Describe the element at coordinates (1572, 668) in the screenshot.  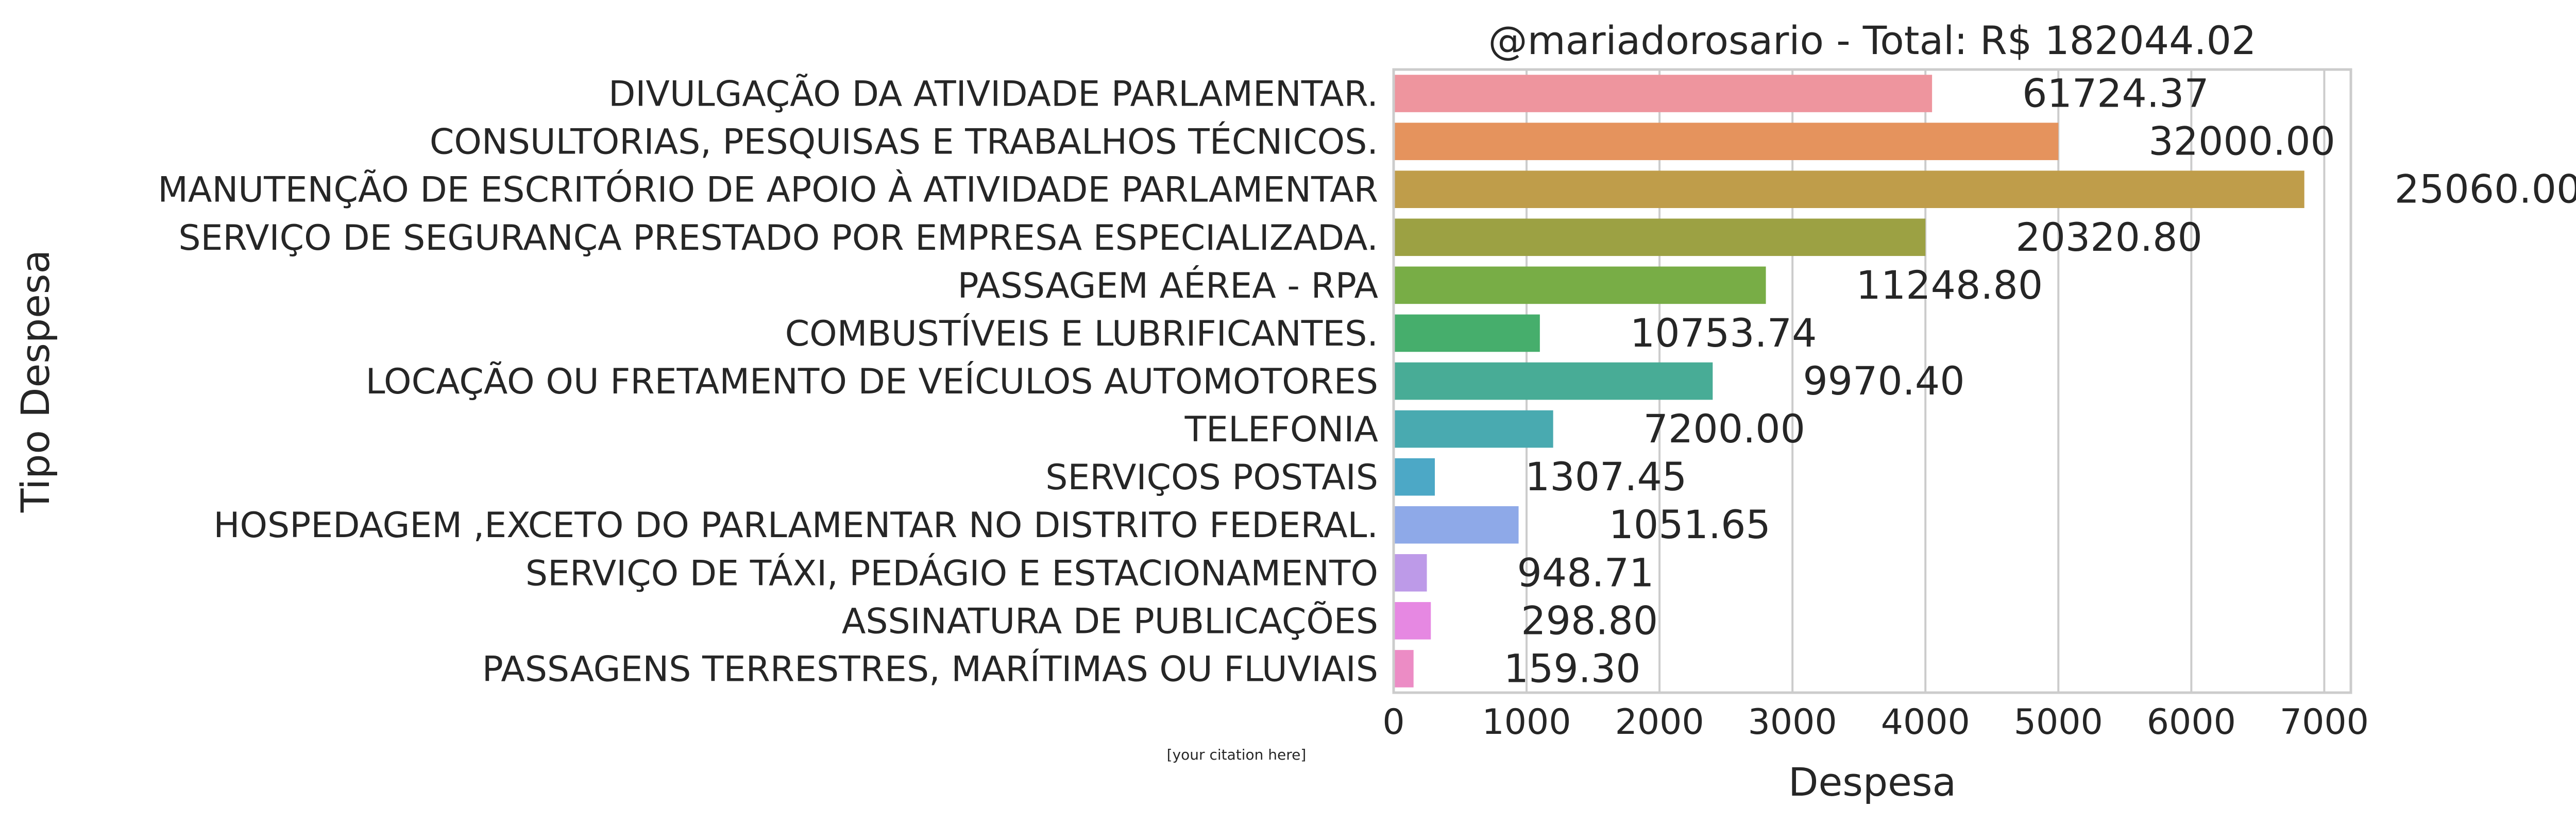
I see `data-label: 159.30` at that location.